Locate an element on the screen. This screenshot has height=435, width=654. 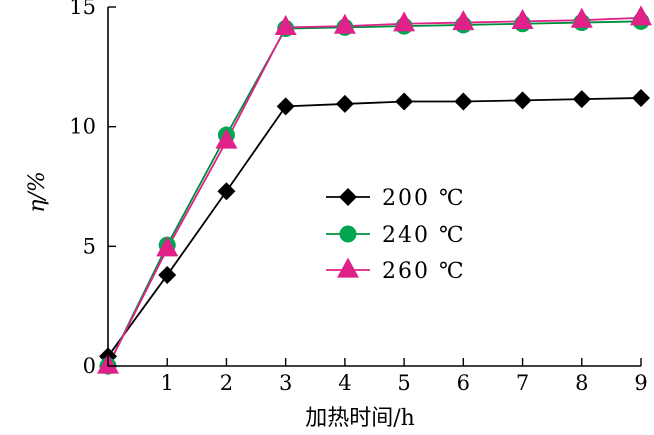
y-tick-label: 0 is located at coordinates (89, 366).